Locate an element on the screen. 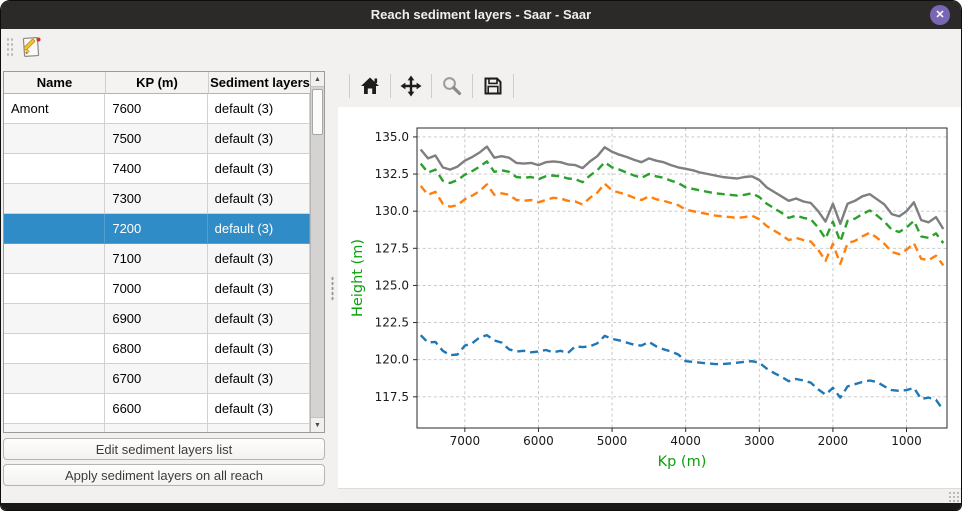  table-row: 6700 default (3) is located at coordinates (157, 379).